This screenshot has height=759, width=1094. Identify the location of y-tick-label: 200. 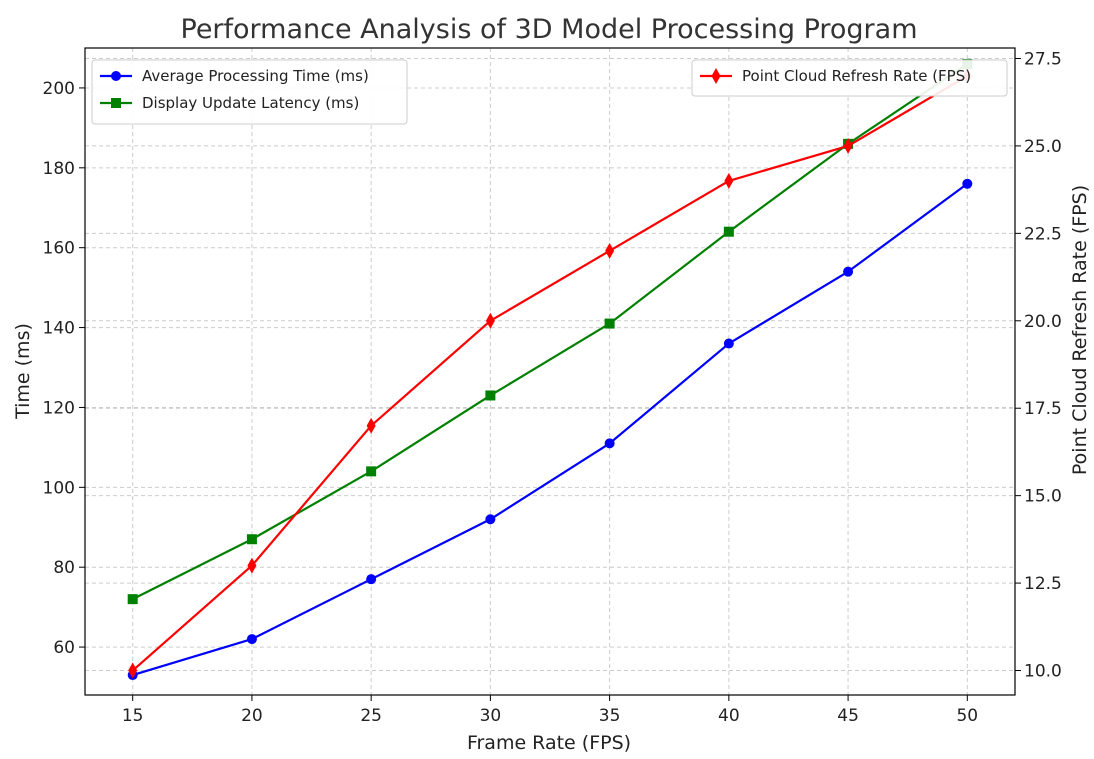
(59, 89).